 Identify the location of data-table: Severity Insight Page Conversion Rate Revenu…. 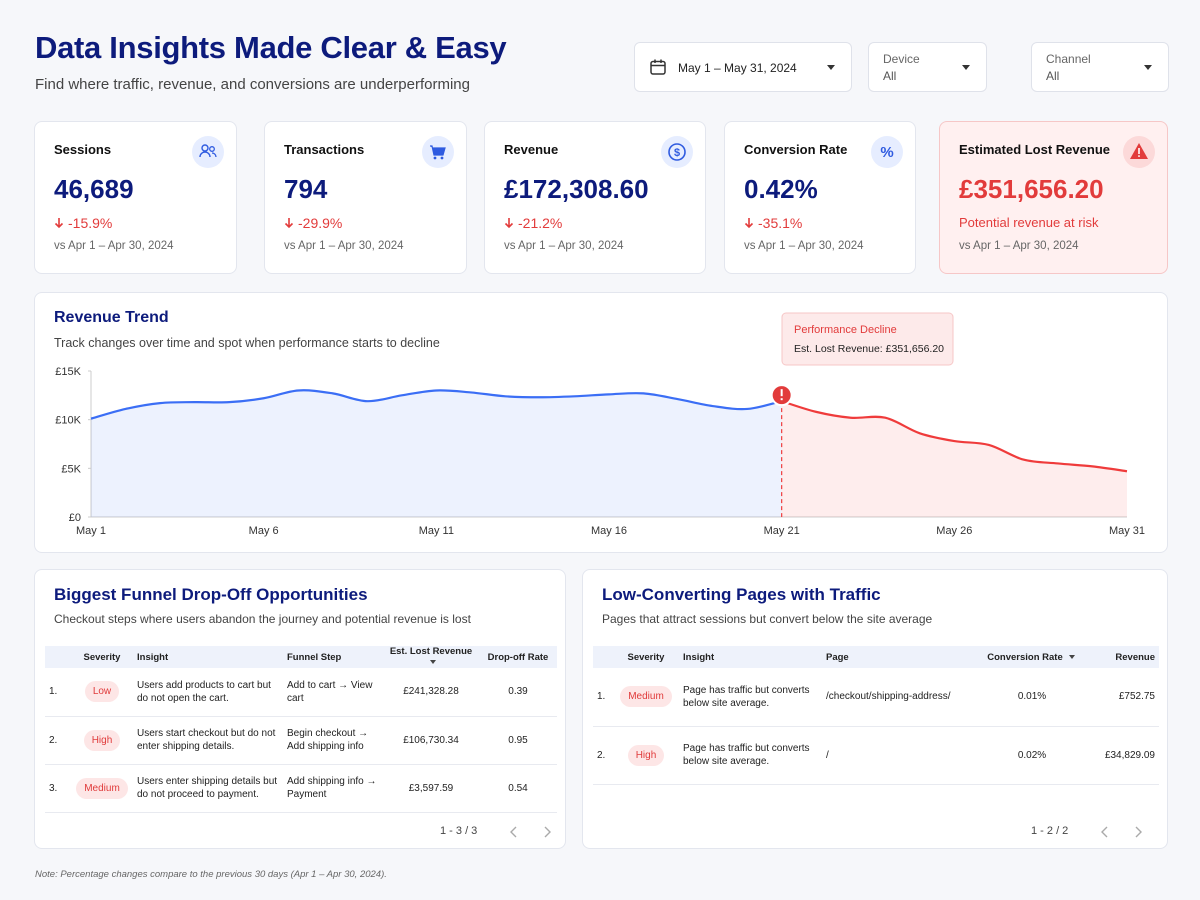
(876, 715).